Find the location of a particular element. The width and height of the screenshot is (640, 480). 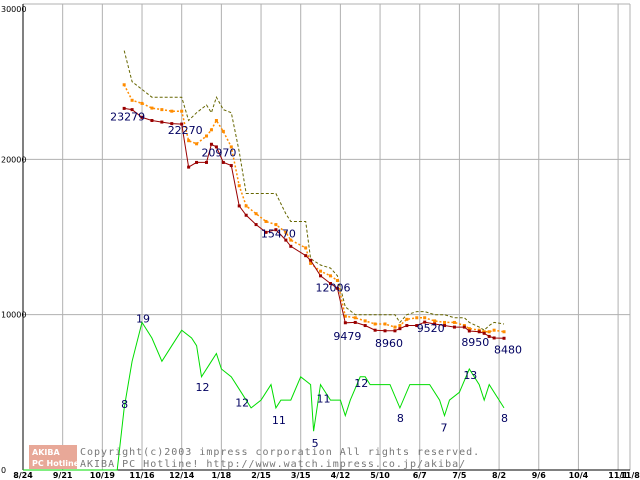

y-tick-label: 0 is located at coordinates (3, 470).